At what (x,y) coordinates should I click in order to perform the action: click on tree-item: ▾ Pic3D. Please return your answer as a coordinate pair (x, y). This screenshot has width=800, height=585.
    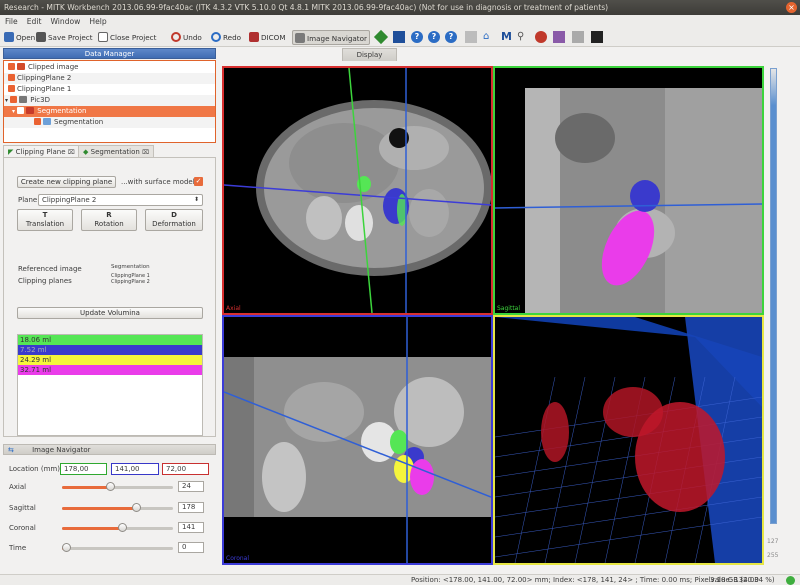
    Looking at the image, I should click on (109, 100).